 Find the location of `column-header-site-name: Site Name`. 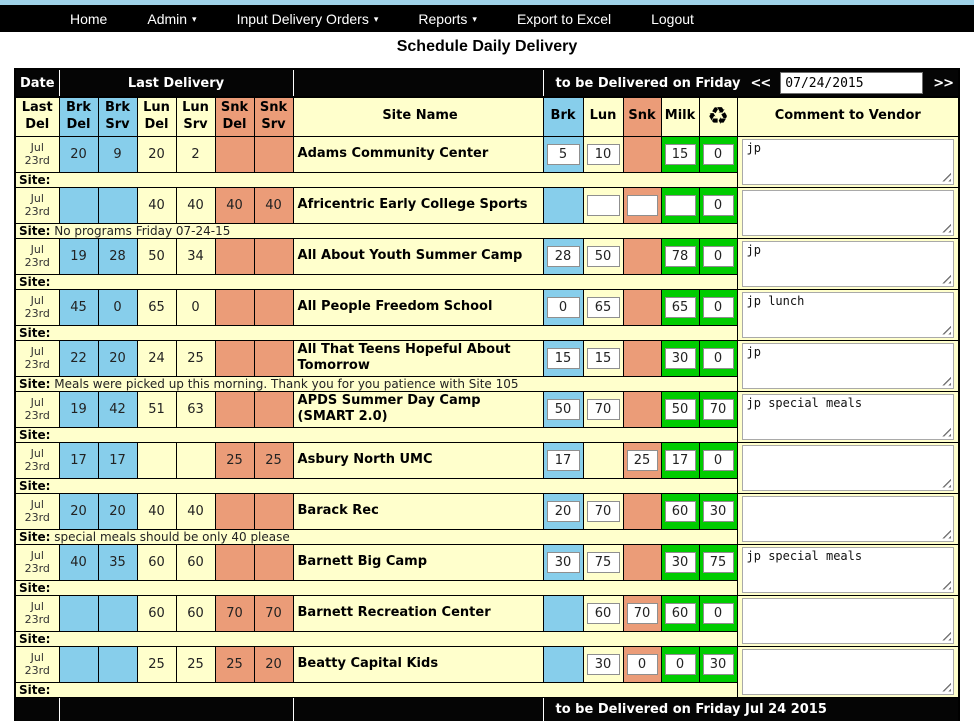

column-header-site-name: Site Name is located at coordinates (418, 116).